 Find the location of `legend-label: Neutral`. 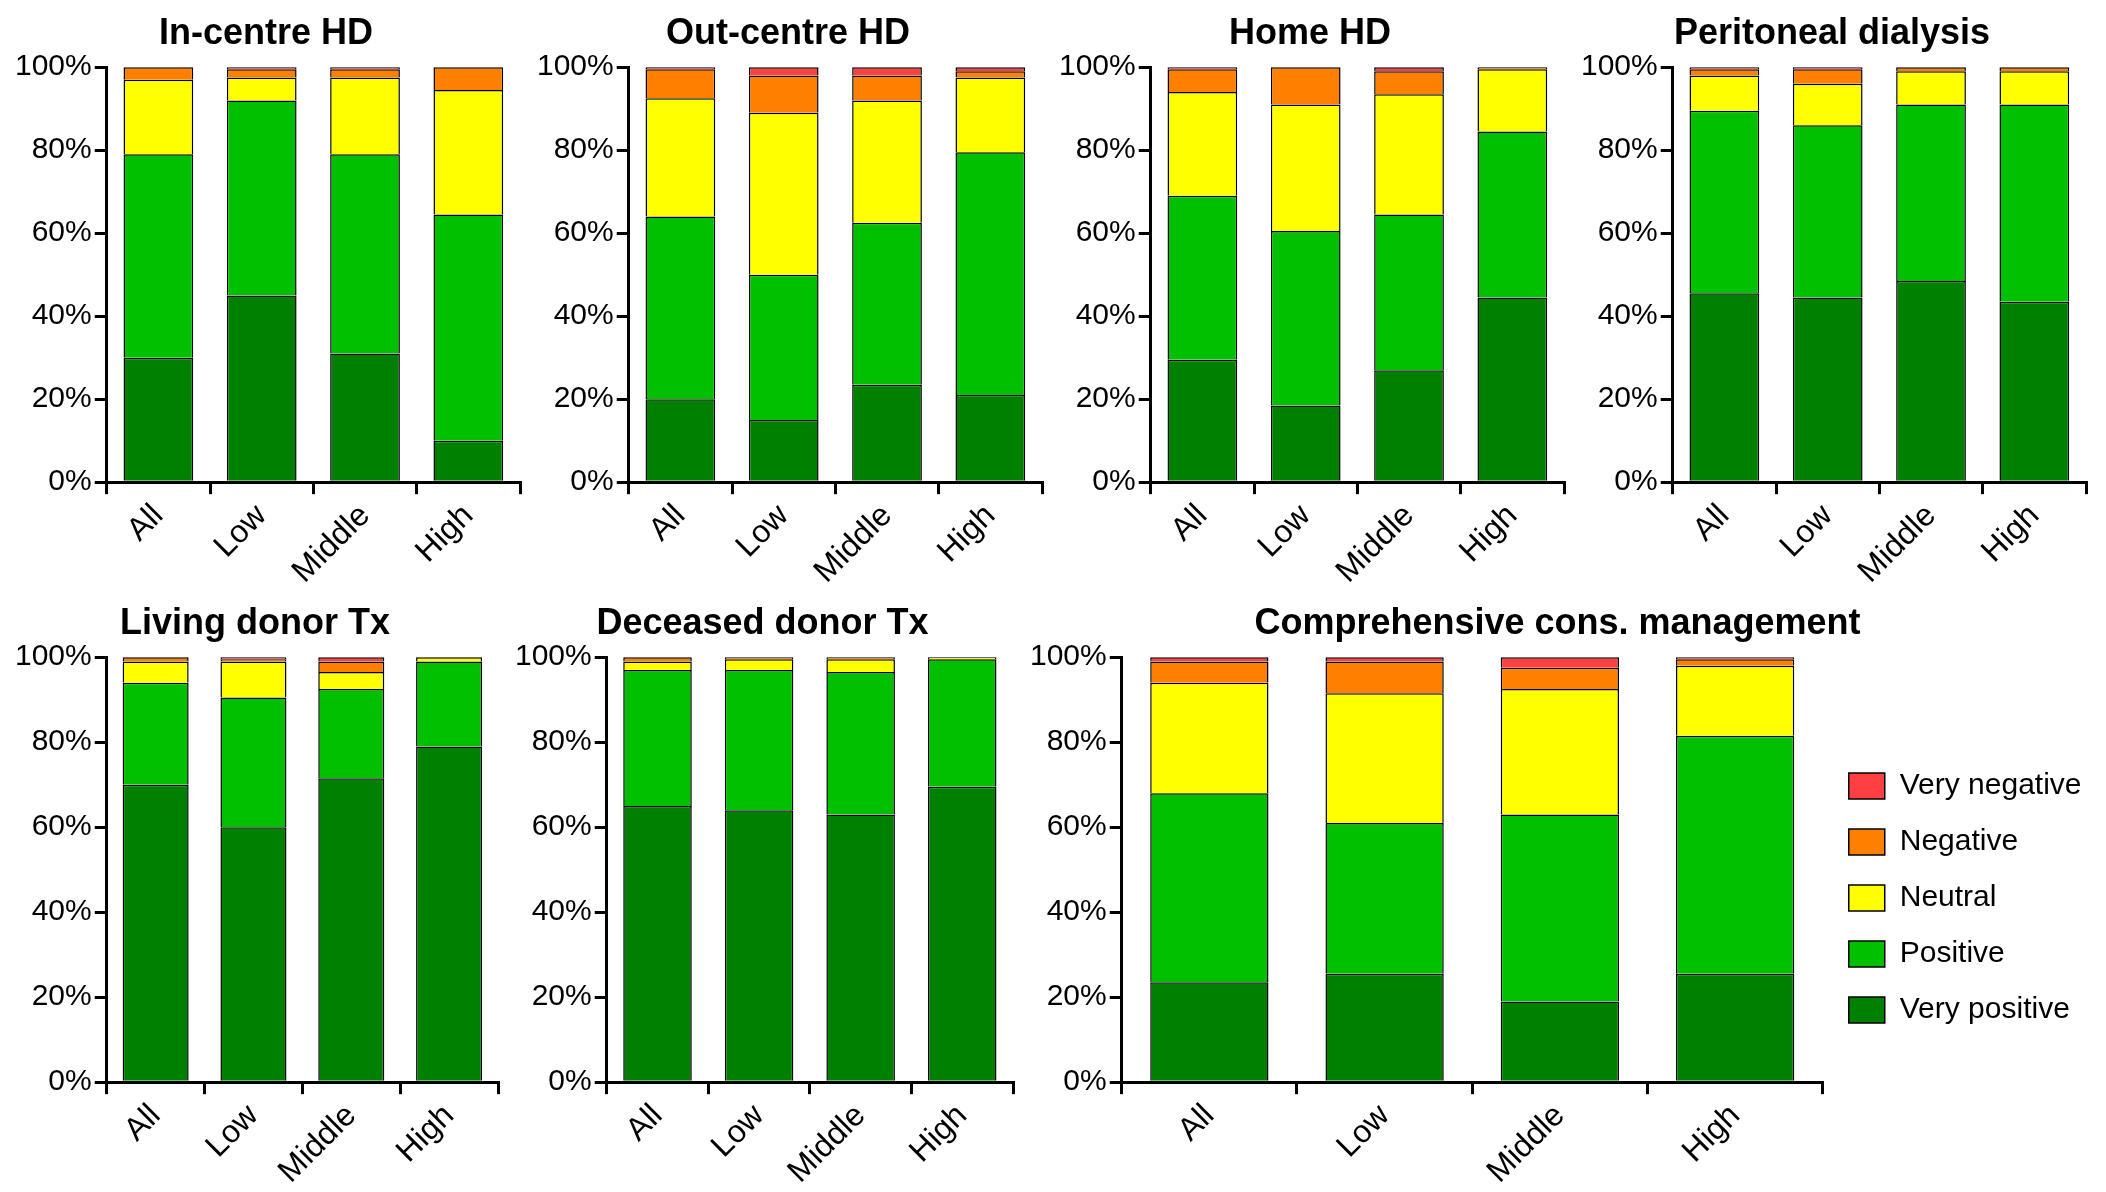

legend-label: Neutral is located at coordinates (1948, 896).